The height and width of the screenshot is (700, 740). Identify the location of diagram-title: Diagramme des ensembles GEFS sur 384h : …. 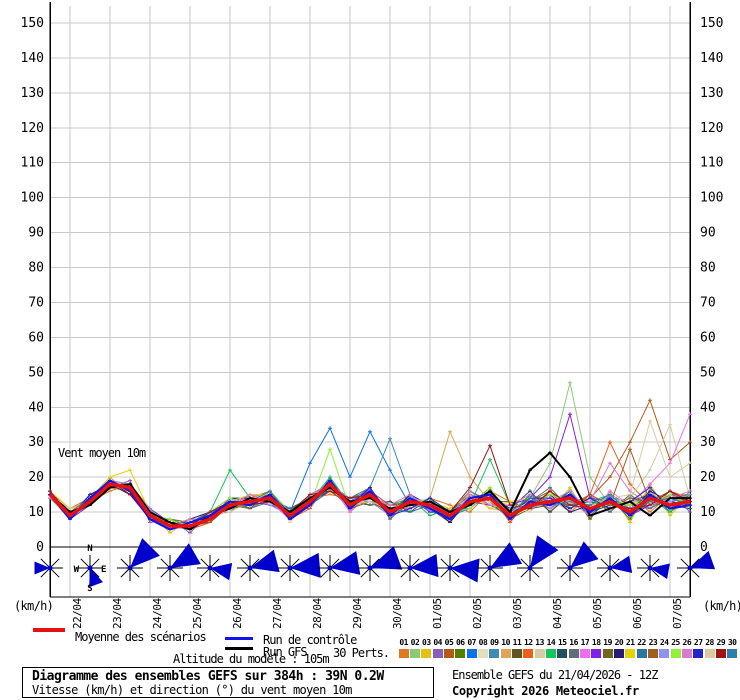
(208, 676).